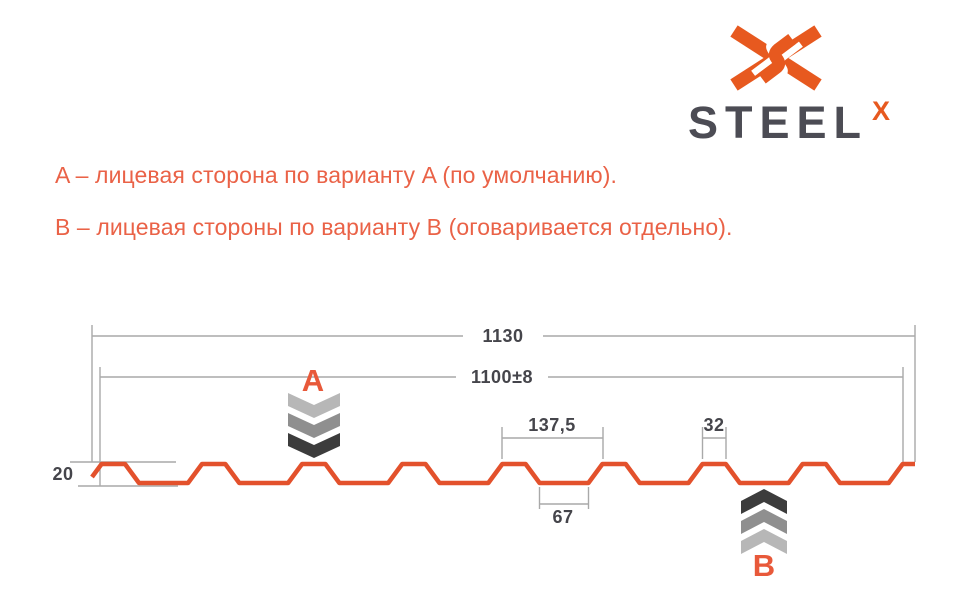 This screenshot has height=597, width=970. What do you see at coordinates (881, 111) in the screenshot?
I see `logo-x-mark: X` at bounding box center [881, 111].